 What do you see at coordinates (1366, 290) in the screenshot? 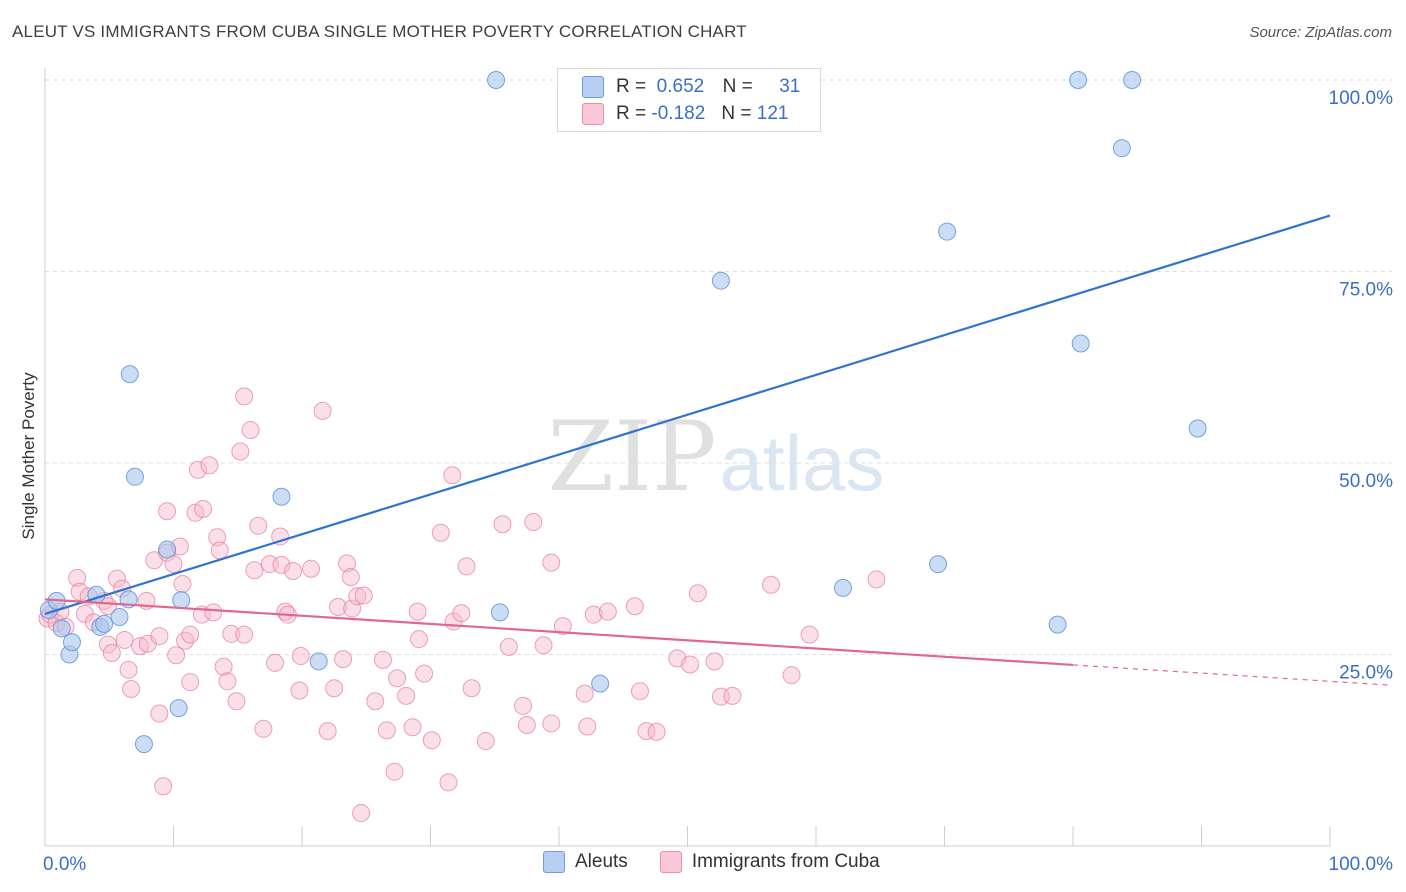
I see `y-tick-label: 75.0%` at bounding box center [1366, 290].